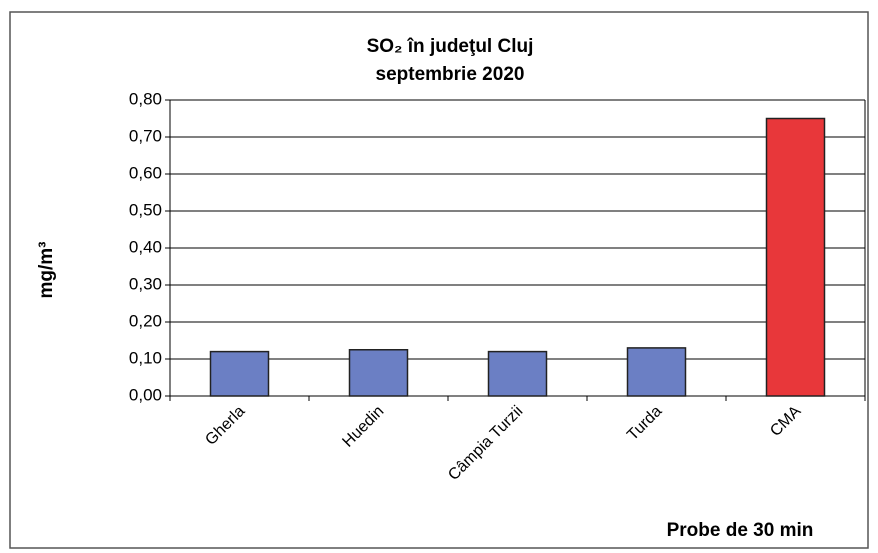 Image resolution: width=878 pixels, height=553 pixels. Describe the element at coordinates (145, 394) in the screenshot. I see `y-tick-label: 0,00` at that location.